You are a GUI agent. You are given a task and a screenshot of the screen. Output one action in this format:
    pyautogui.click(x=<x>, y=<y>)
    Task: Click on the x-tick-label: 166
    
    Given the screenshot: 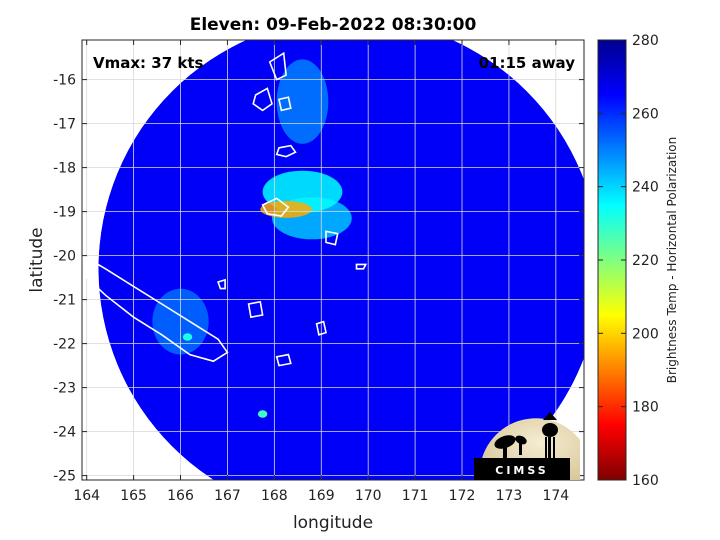 What is the action you would take?
    pyautogui.click(x=180, y=496)
    